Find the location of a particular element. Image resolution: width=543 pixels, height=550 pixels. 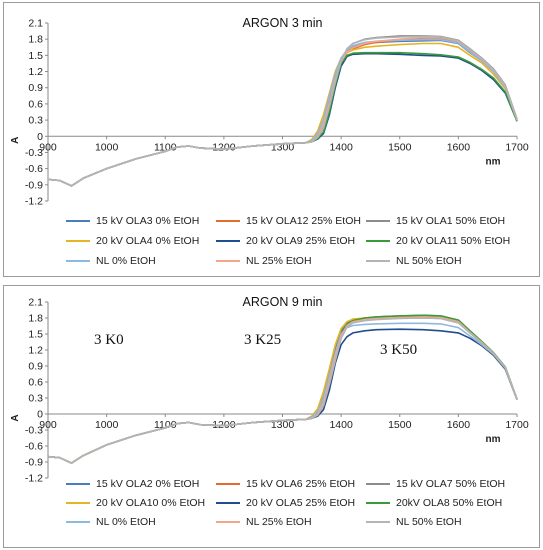

legend-item: 15 kV OLA6 25% EtOH is located at coordinates (285, 484).